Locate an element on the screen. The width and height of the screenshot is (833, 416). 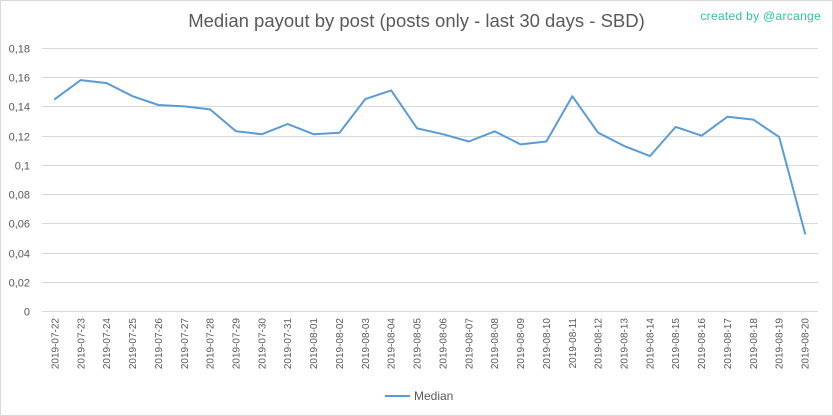
x-tick-label: 2019-08-15 is located at coordinates (676, 344).